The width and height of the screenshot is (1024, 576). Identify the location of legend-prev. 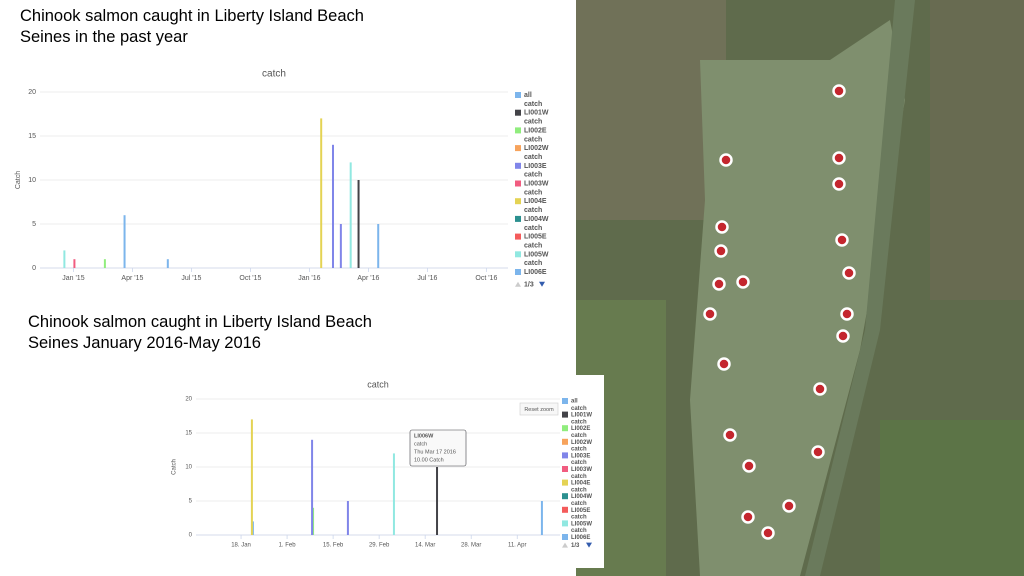
(518, 284).